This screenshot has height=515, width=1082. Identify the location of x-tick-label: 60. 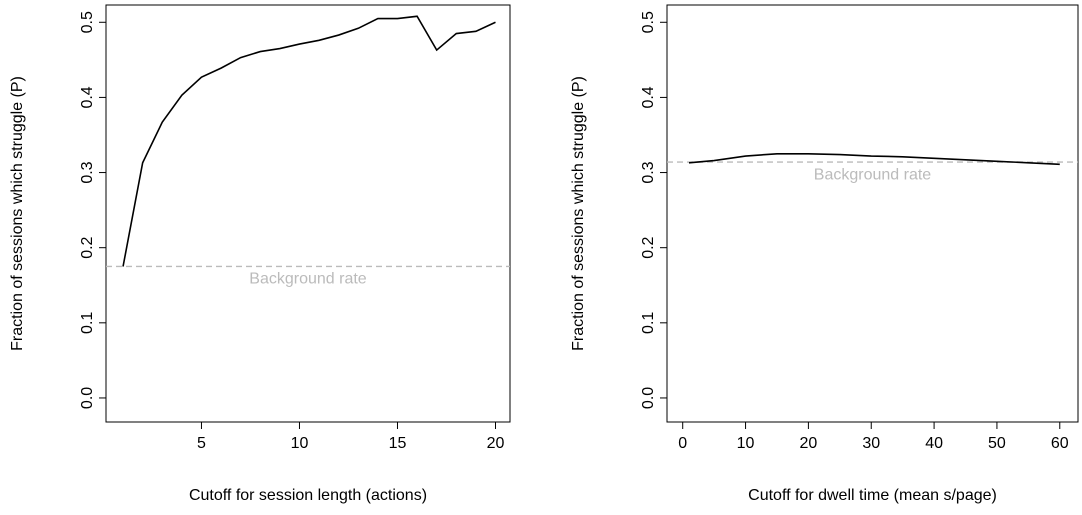
(1060, 443).